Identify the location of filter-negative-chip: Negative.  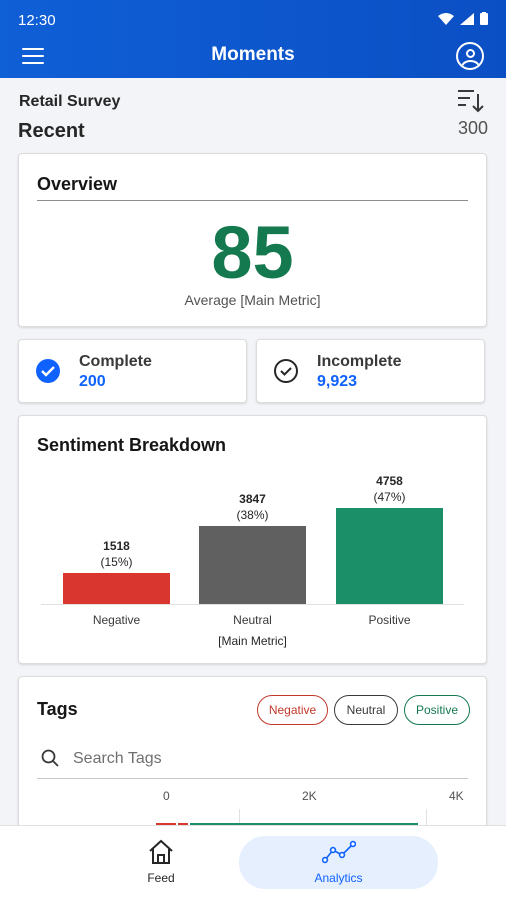
(292, 710).